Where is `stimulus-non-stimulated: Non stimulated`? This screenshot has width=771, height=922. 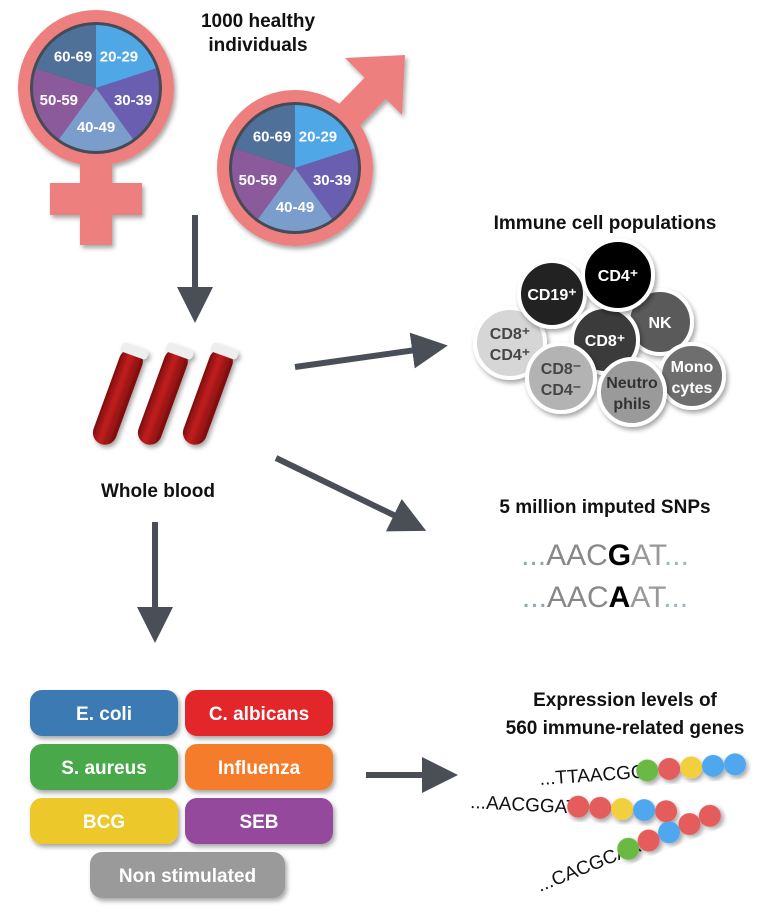
stimulus-non-stimulated: Non stimulated is located at coordinates (187, 875).